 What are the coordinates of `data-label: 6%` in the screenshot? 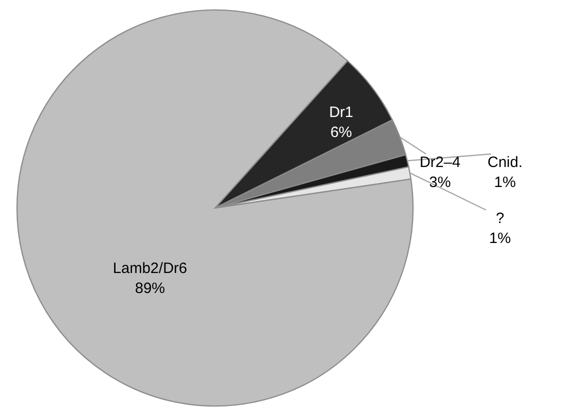 It's located at (341, 133).